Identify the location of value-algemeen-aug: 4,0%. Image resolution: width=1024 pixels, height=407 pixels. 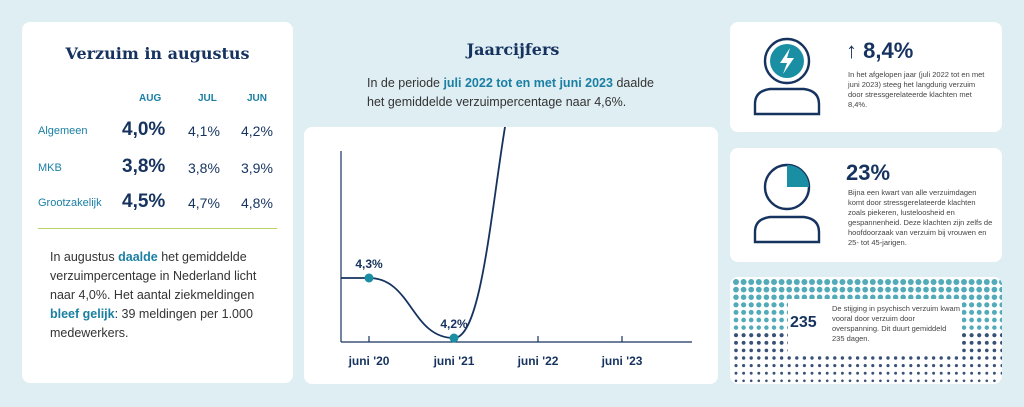
(144, 129).